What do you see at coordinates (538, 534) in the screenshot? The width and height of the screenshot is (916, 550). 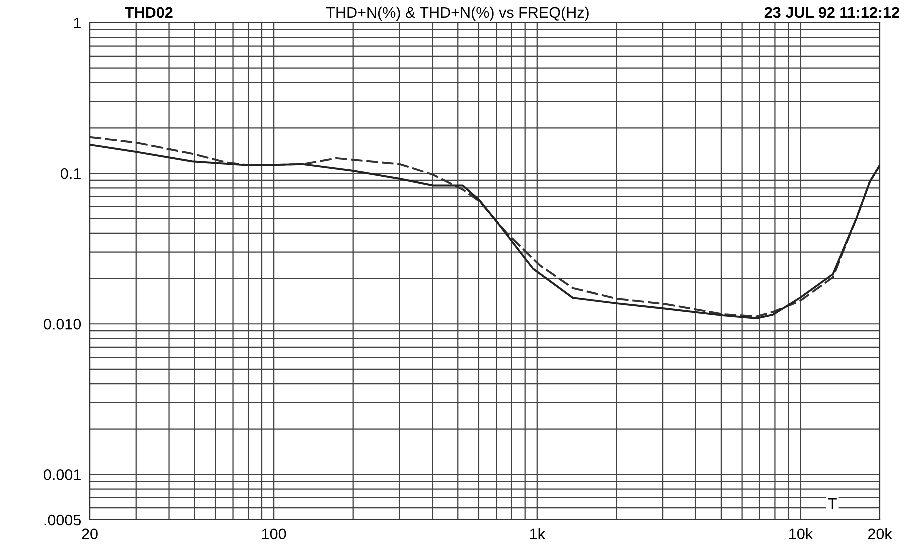 I see `x-tick-label: 1k` at bounding box center [538, 534].